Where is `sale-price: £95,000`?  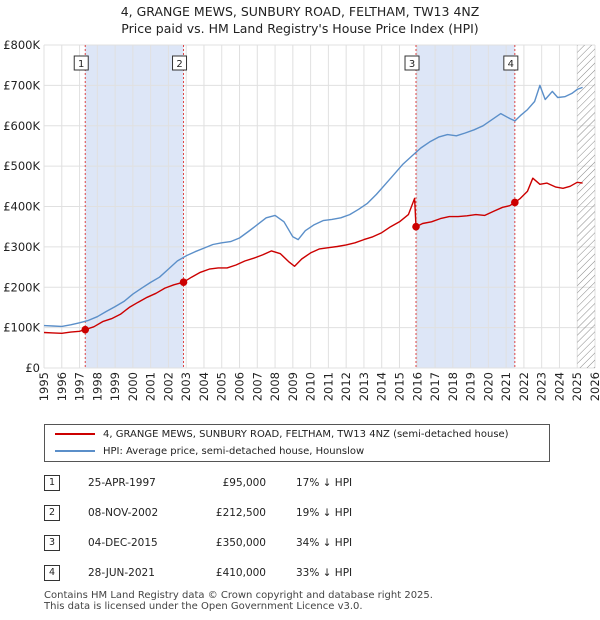 sale-price: £95,000 is located at coordinates (244, 483).